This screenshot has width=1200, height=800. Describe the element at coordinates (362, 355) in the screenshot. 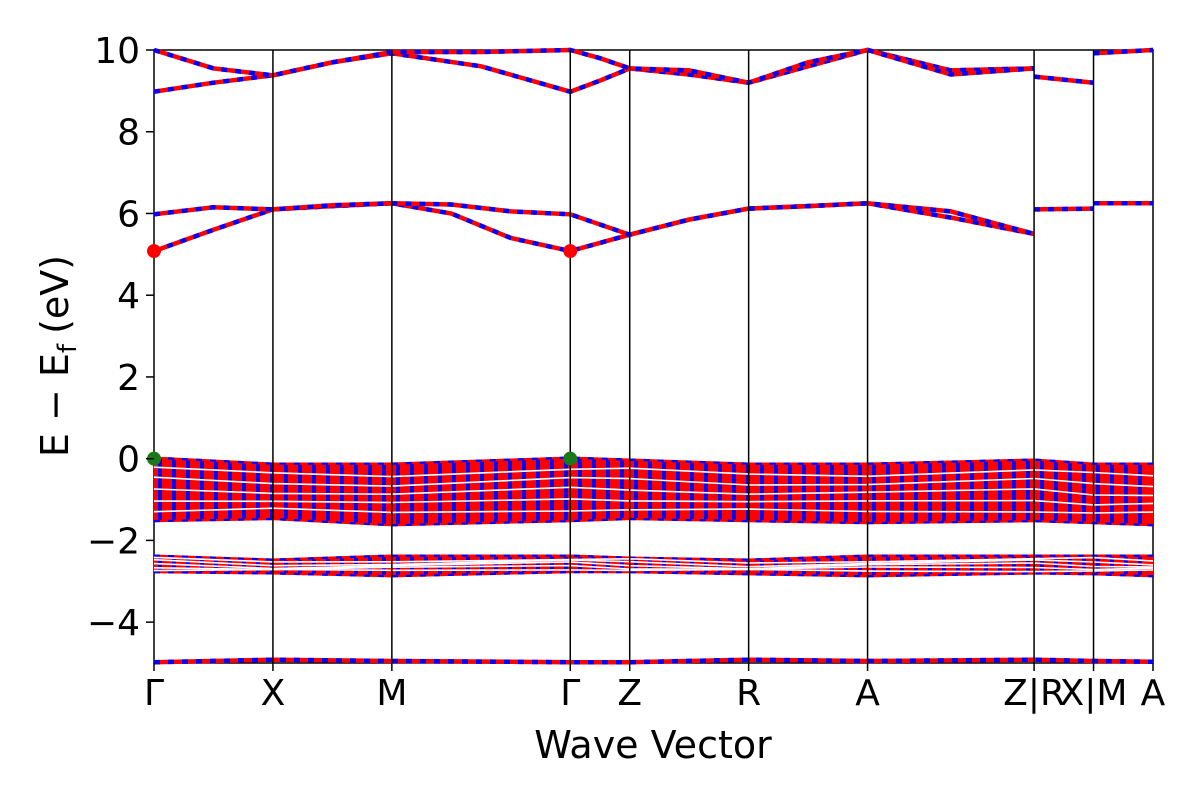

I see `extremum-markers` at that location.